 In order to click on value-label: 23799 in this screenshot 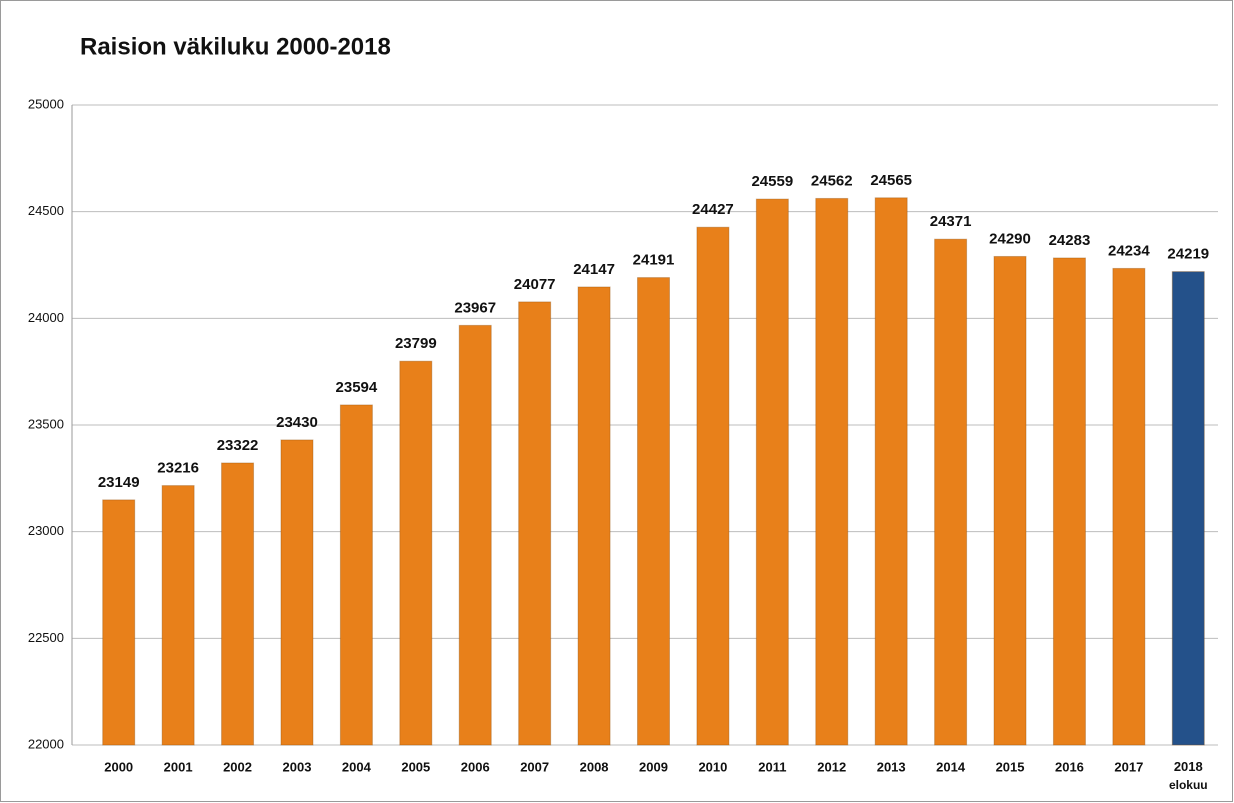, I will do `click(416, 343)`.